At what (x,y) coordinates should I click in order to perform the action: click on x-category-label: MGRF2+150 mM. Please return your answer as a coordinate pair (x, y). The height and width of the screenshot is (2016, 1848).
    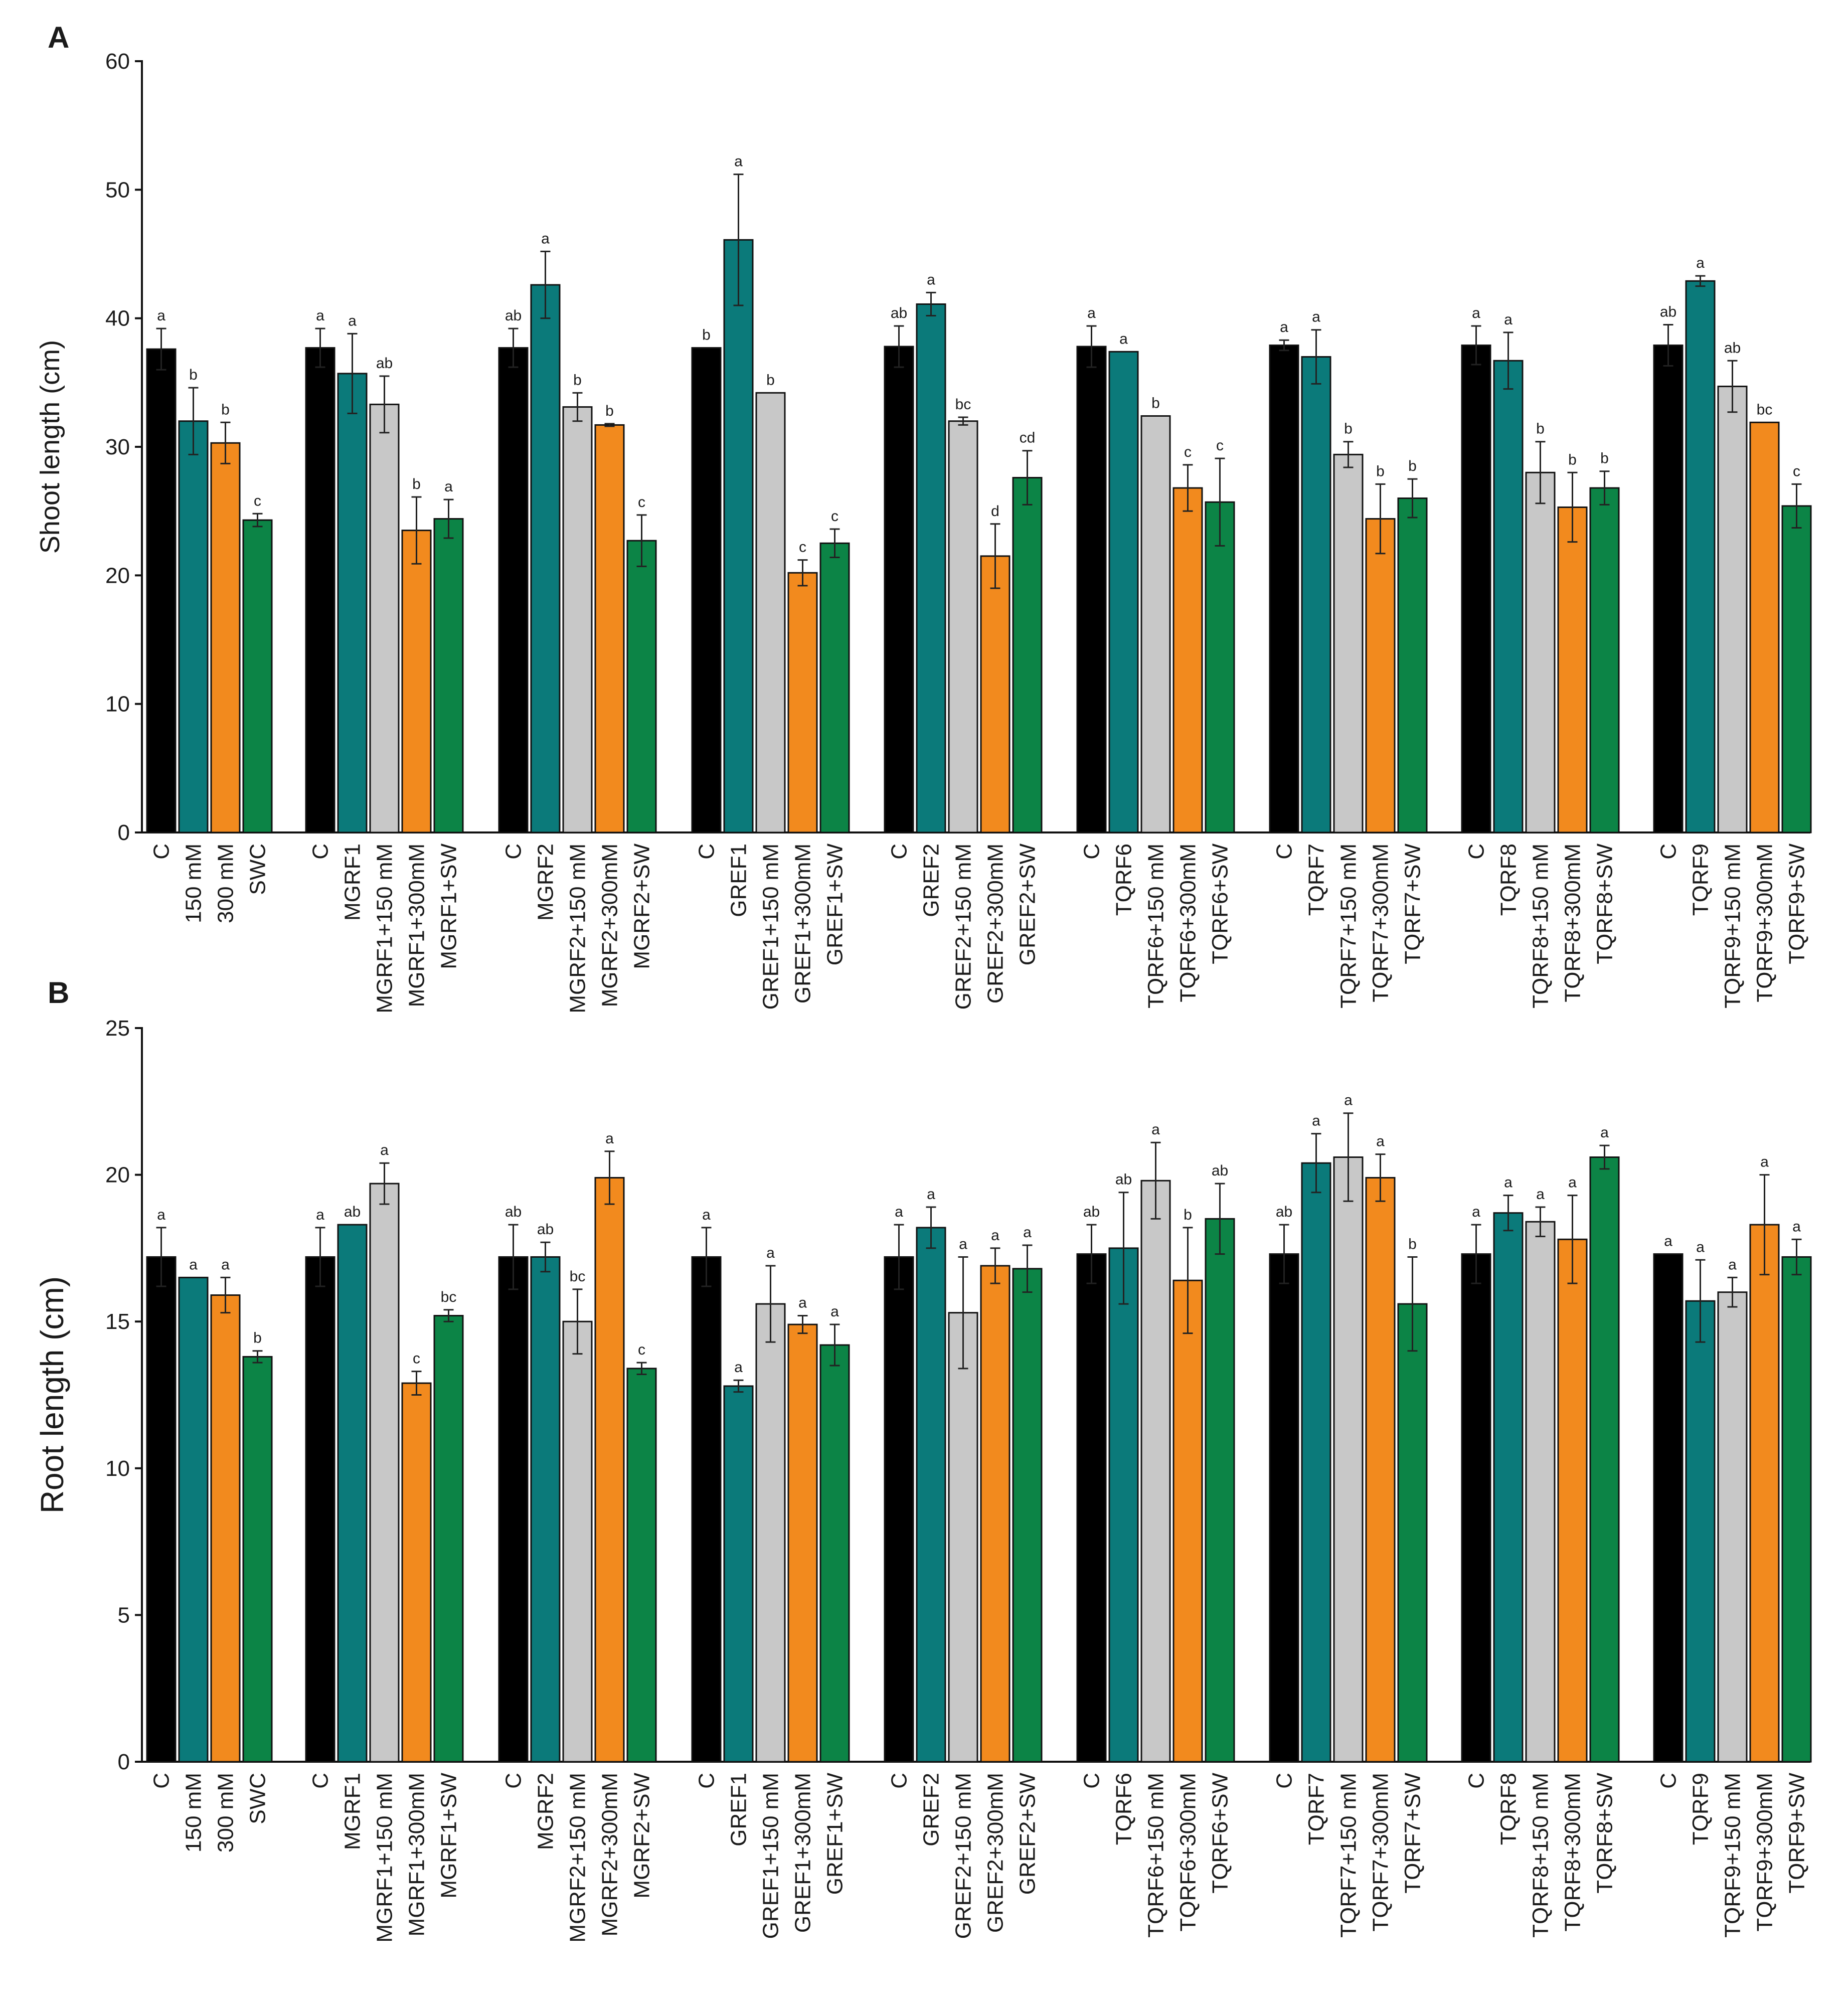
    Looking at the image, I should click on (578, 1858).